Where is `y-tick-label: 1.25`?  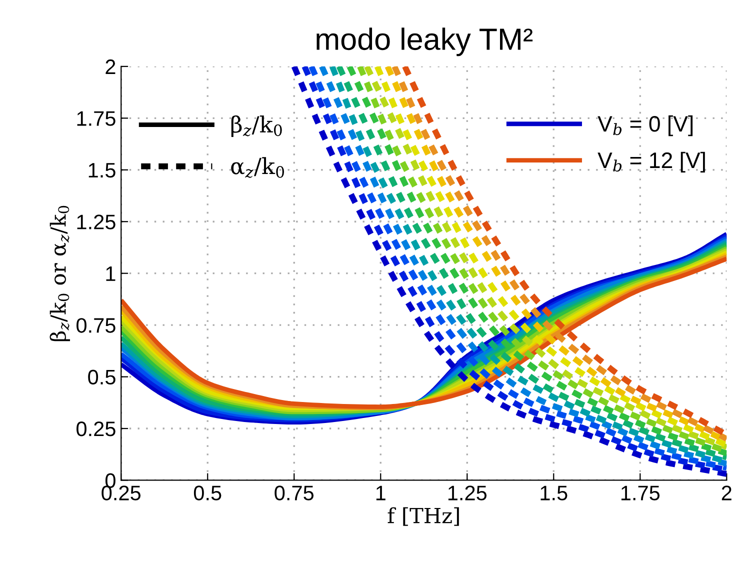
y-tick-label: 1.25 is located at coordinates (96, 222).